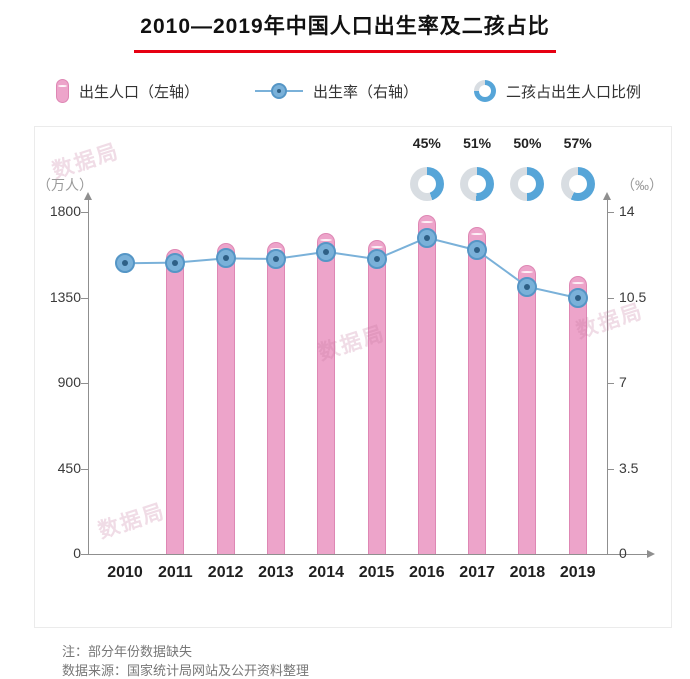 This screenshot has height=679, width=690. What do you see at coordinates (225, 398) in the screenshot?
I see `bar-2012` at bounding box center [225, 398].